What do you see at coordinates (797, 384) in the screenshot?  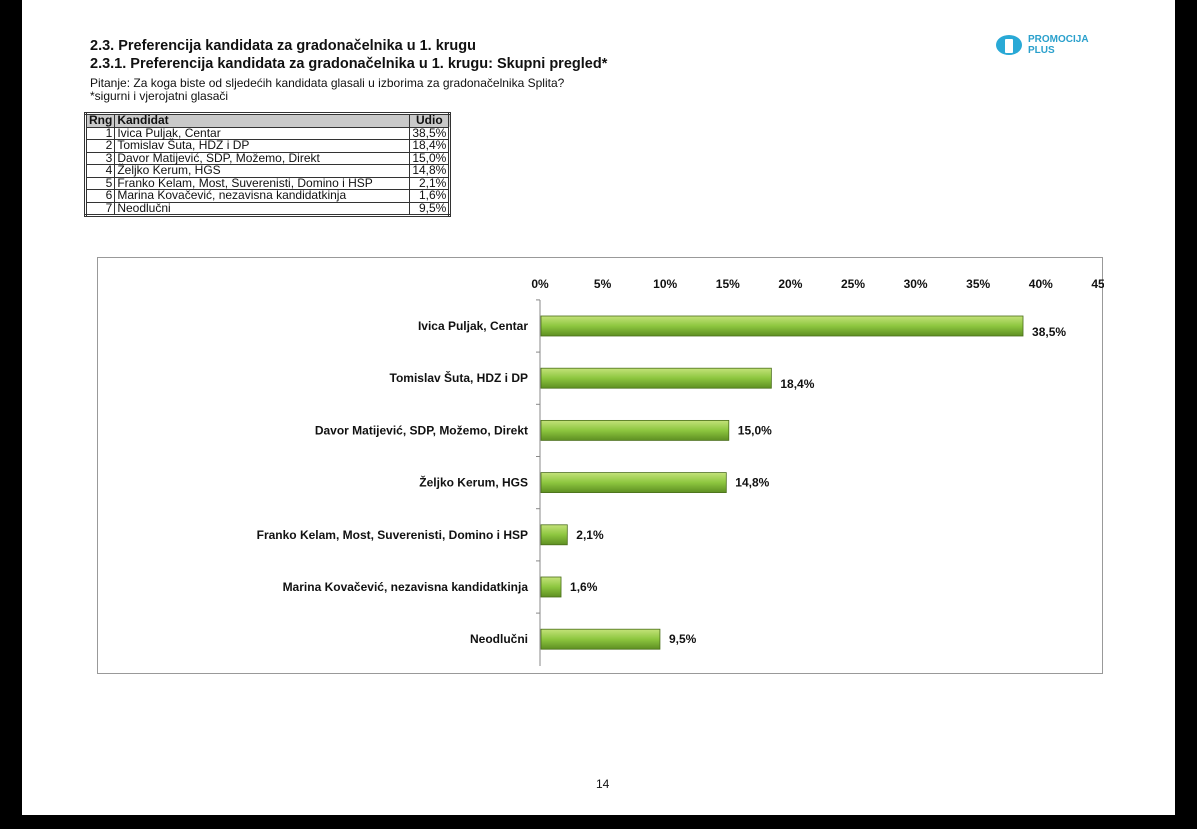 I see `data-label: 18,4%` at bounding box center [797, 384].